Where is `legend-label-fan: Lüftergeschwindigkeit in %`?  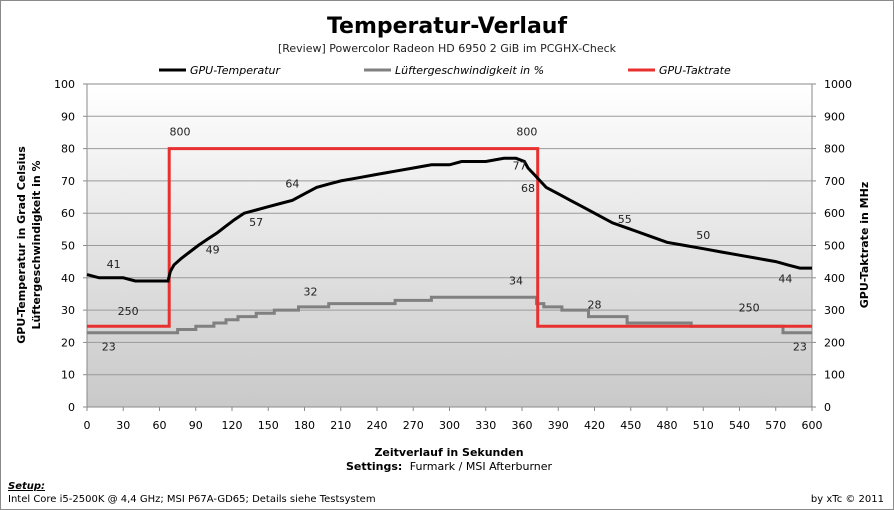 legend-label-fan: Lüftergeschwindigkeit in % is located at coordinates (469, 70).